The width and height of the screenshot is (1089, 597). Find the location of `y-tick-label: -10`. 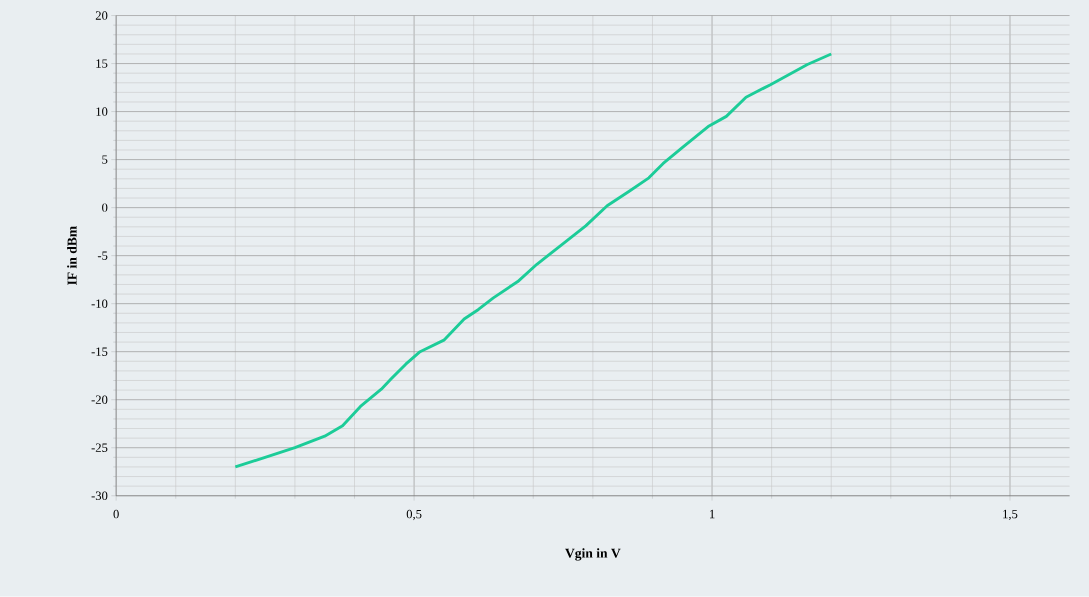

y-tick-label: -10 is located at coordinates (99, 303).